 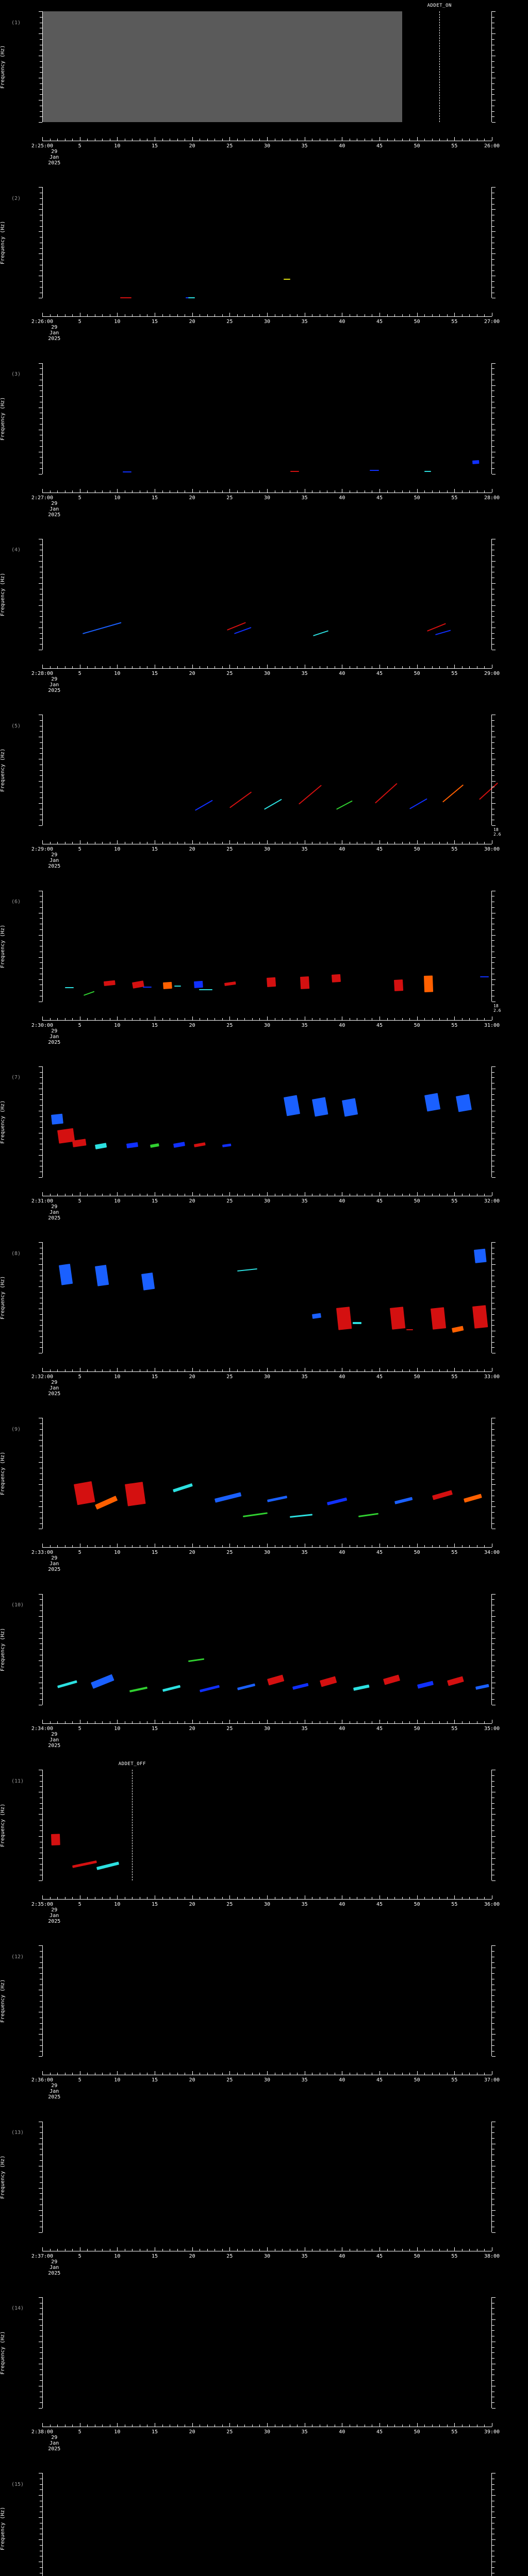 I want to click on date-label: 29 Jan 2025, so click(x=54, y=860).